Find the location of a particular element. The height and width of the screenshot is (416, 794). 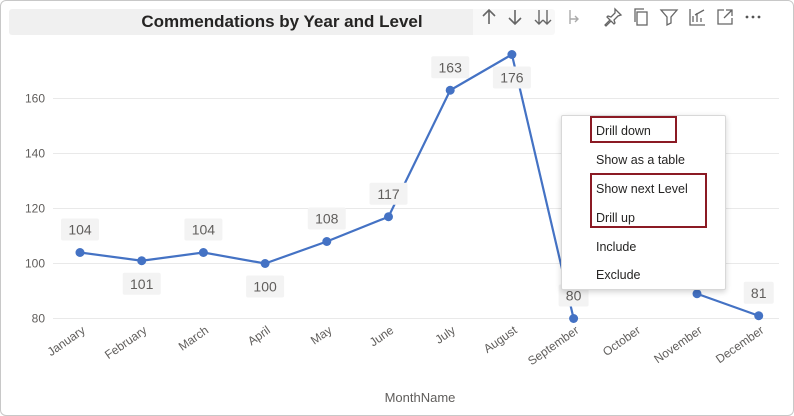

y-tick-label: 140 is located at coordinates (35, 154).